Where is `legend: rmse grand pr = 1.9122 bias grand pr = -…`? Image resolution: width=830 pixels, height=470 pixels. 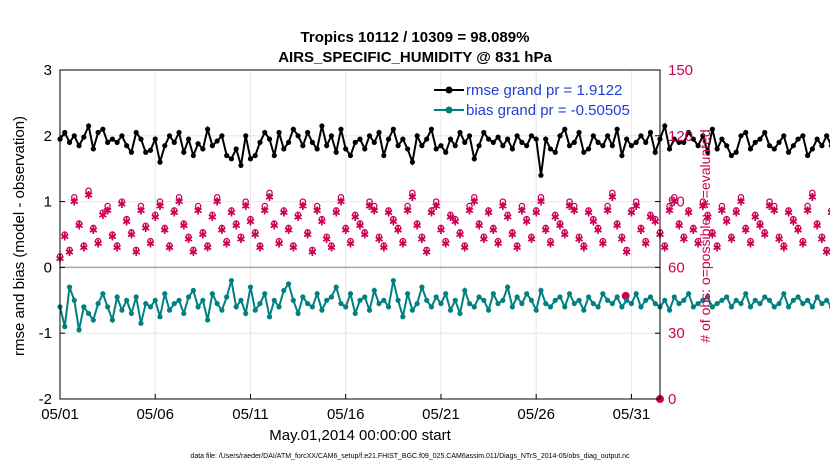
legend: rmse grand pr = 1.9122 bias grand pr = -… is located at coordinates (532, 100).